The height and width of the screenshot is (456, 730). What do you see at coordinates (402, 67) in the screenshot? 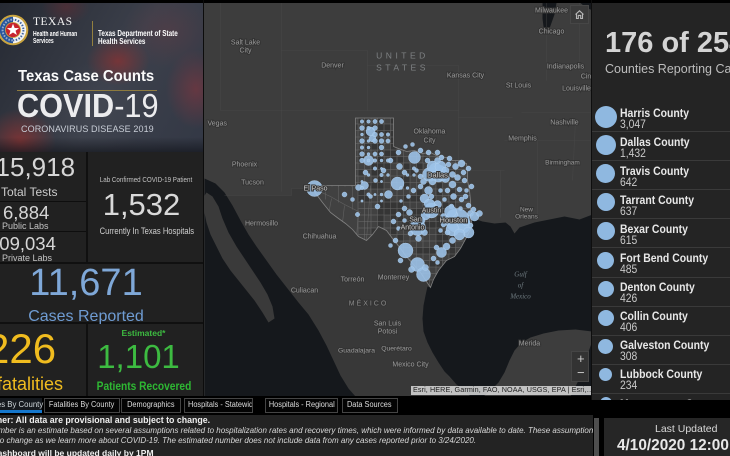
I see `svg-text: STATES` at bounding box center [402, 67].